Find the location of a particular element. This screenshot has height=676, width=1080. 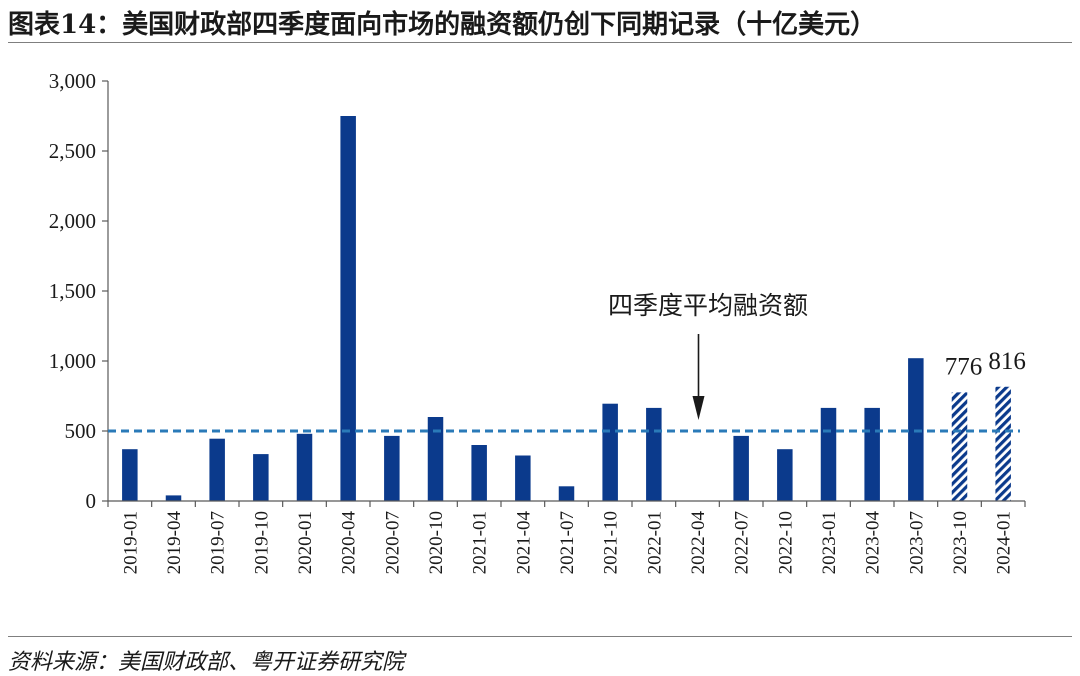

y-axis: 0 500 1,000 1,500 2,000 2,500 3,000 is located at coordinates (79, 291).